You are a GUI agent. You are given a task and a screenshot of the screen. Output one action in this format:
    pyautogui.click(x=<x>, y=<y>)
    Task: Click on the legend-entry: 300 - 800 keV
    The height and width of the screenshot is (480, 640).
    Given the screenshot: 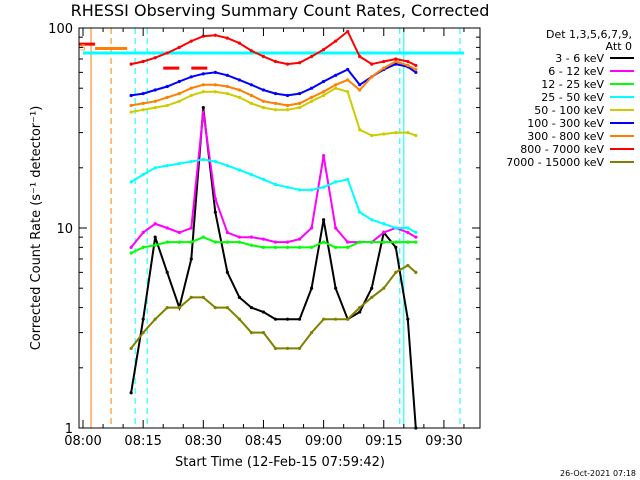 What is the action you would take?
    pyautogui.click(x=580, y=136)
    